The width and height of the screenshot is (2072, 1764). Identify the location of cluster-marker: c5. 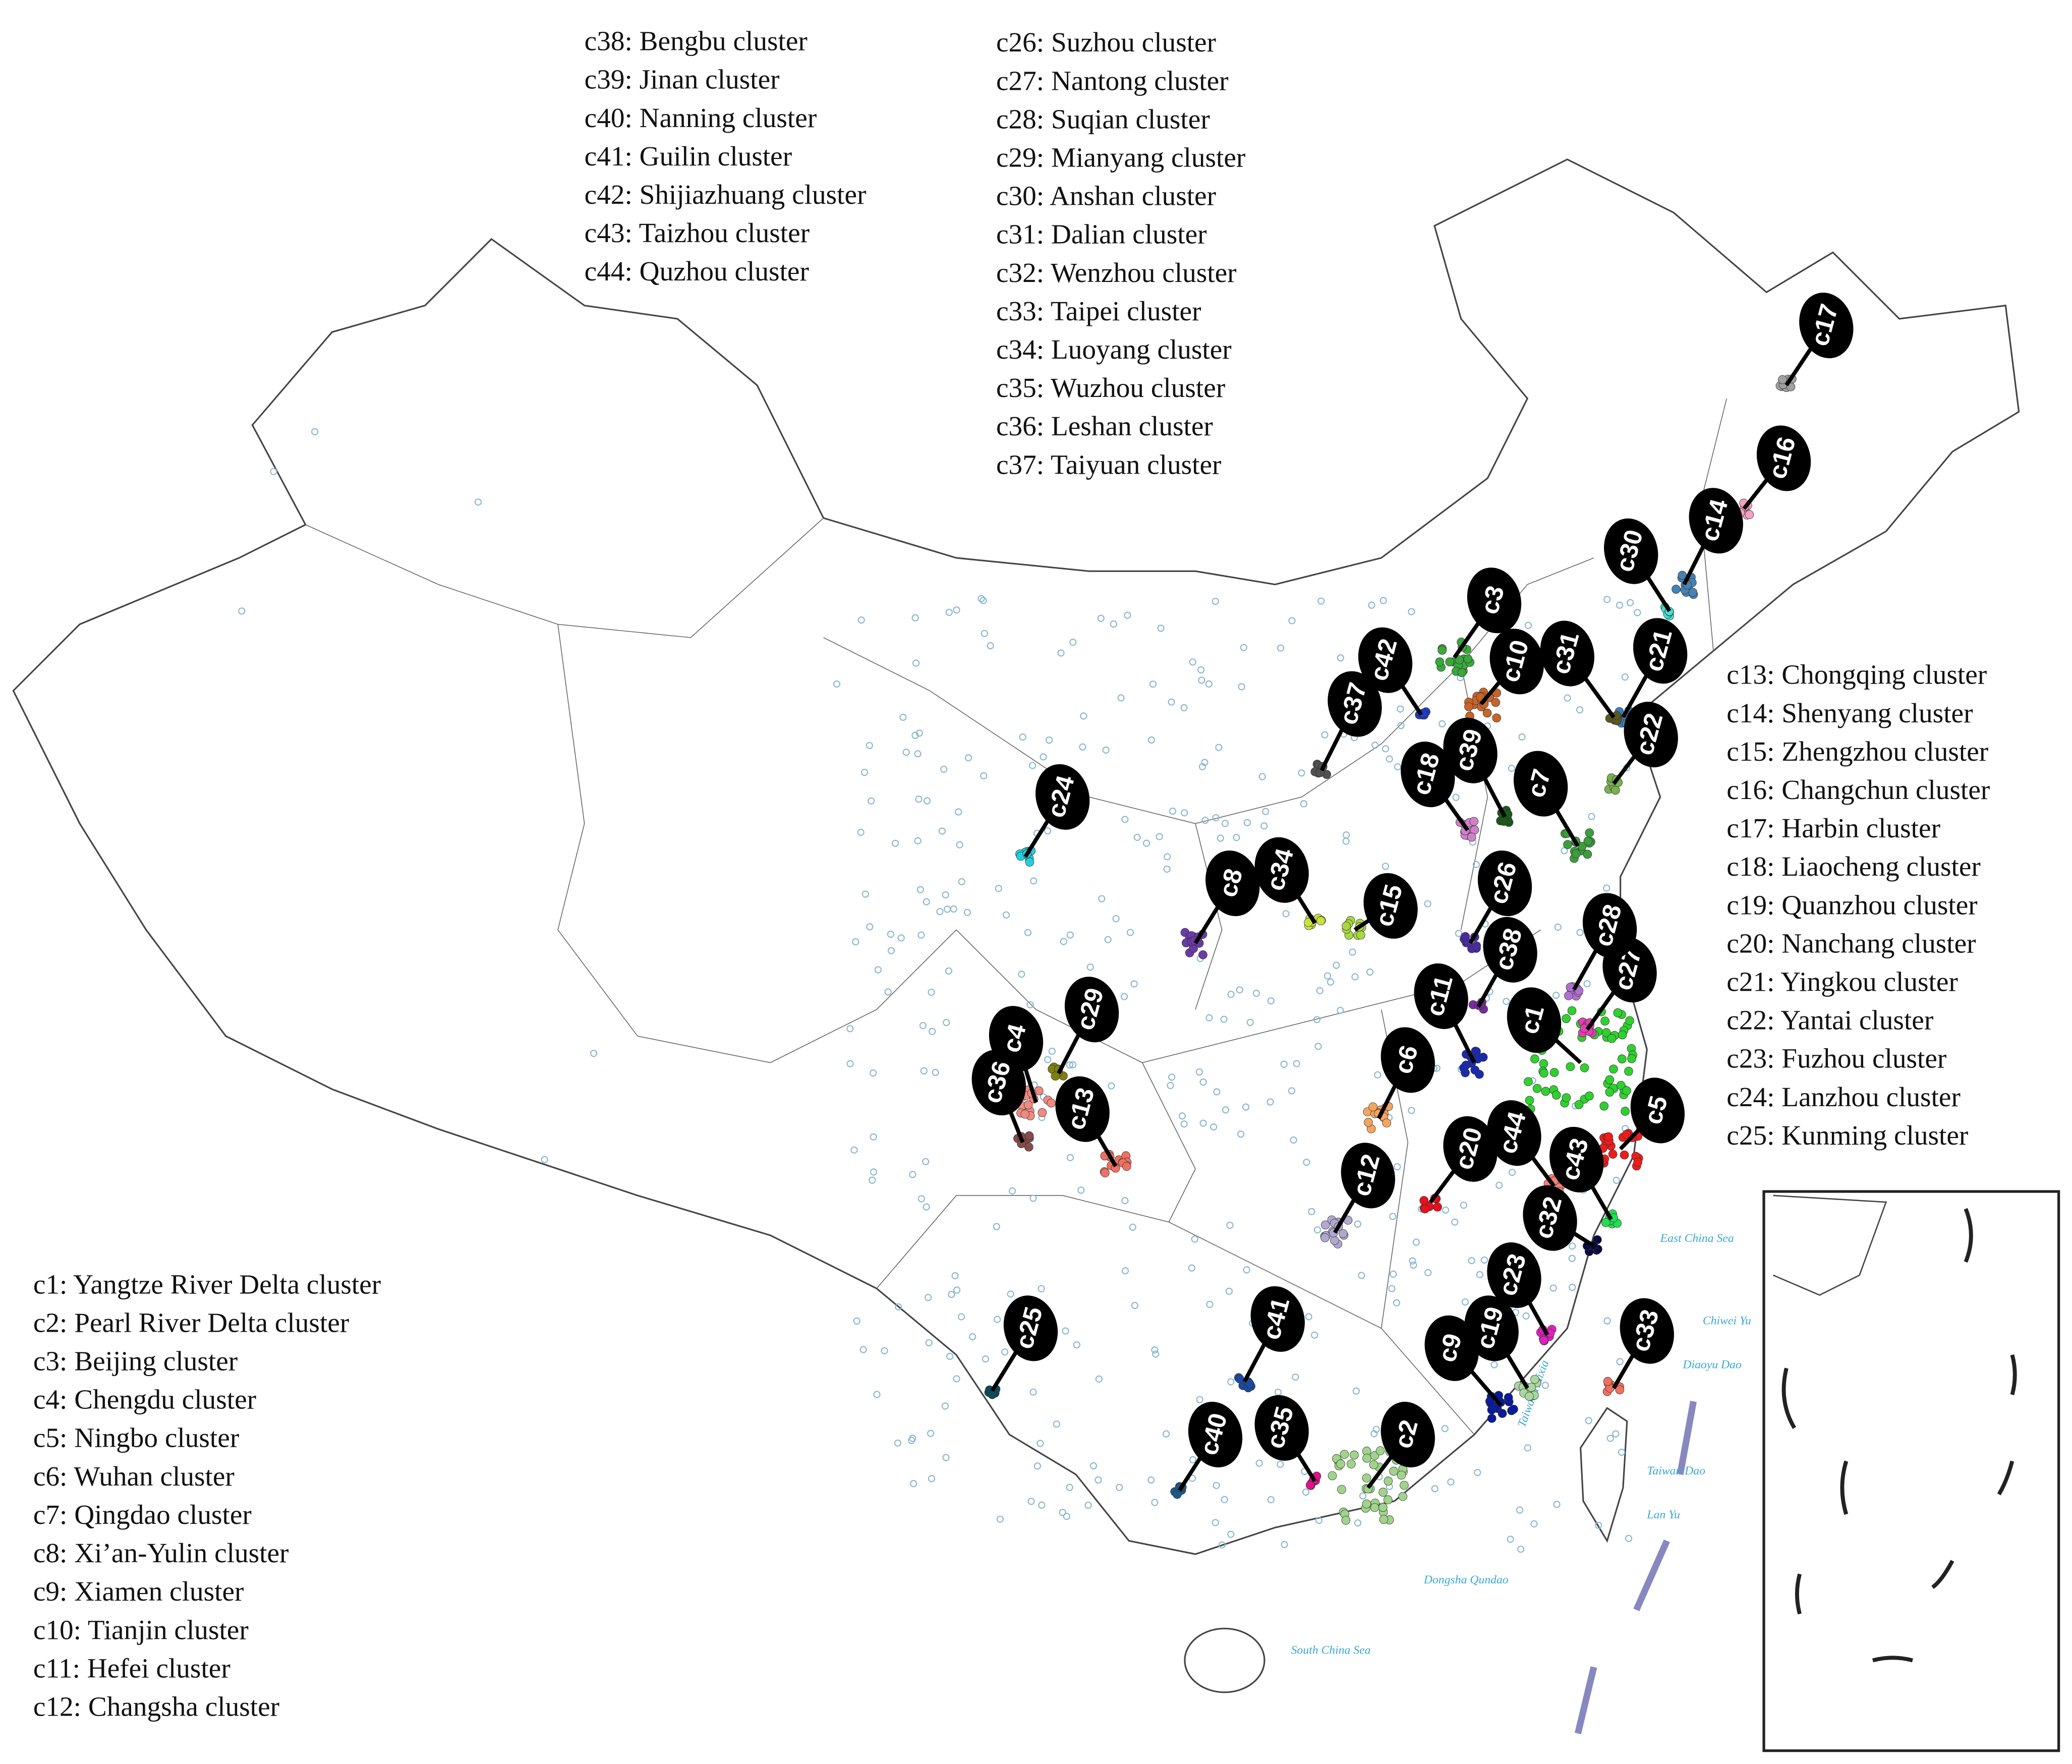
(1652, 1114).